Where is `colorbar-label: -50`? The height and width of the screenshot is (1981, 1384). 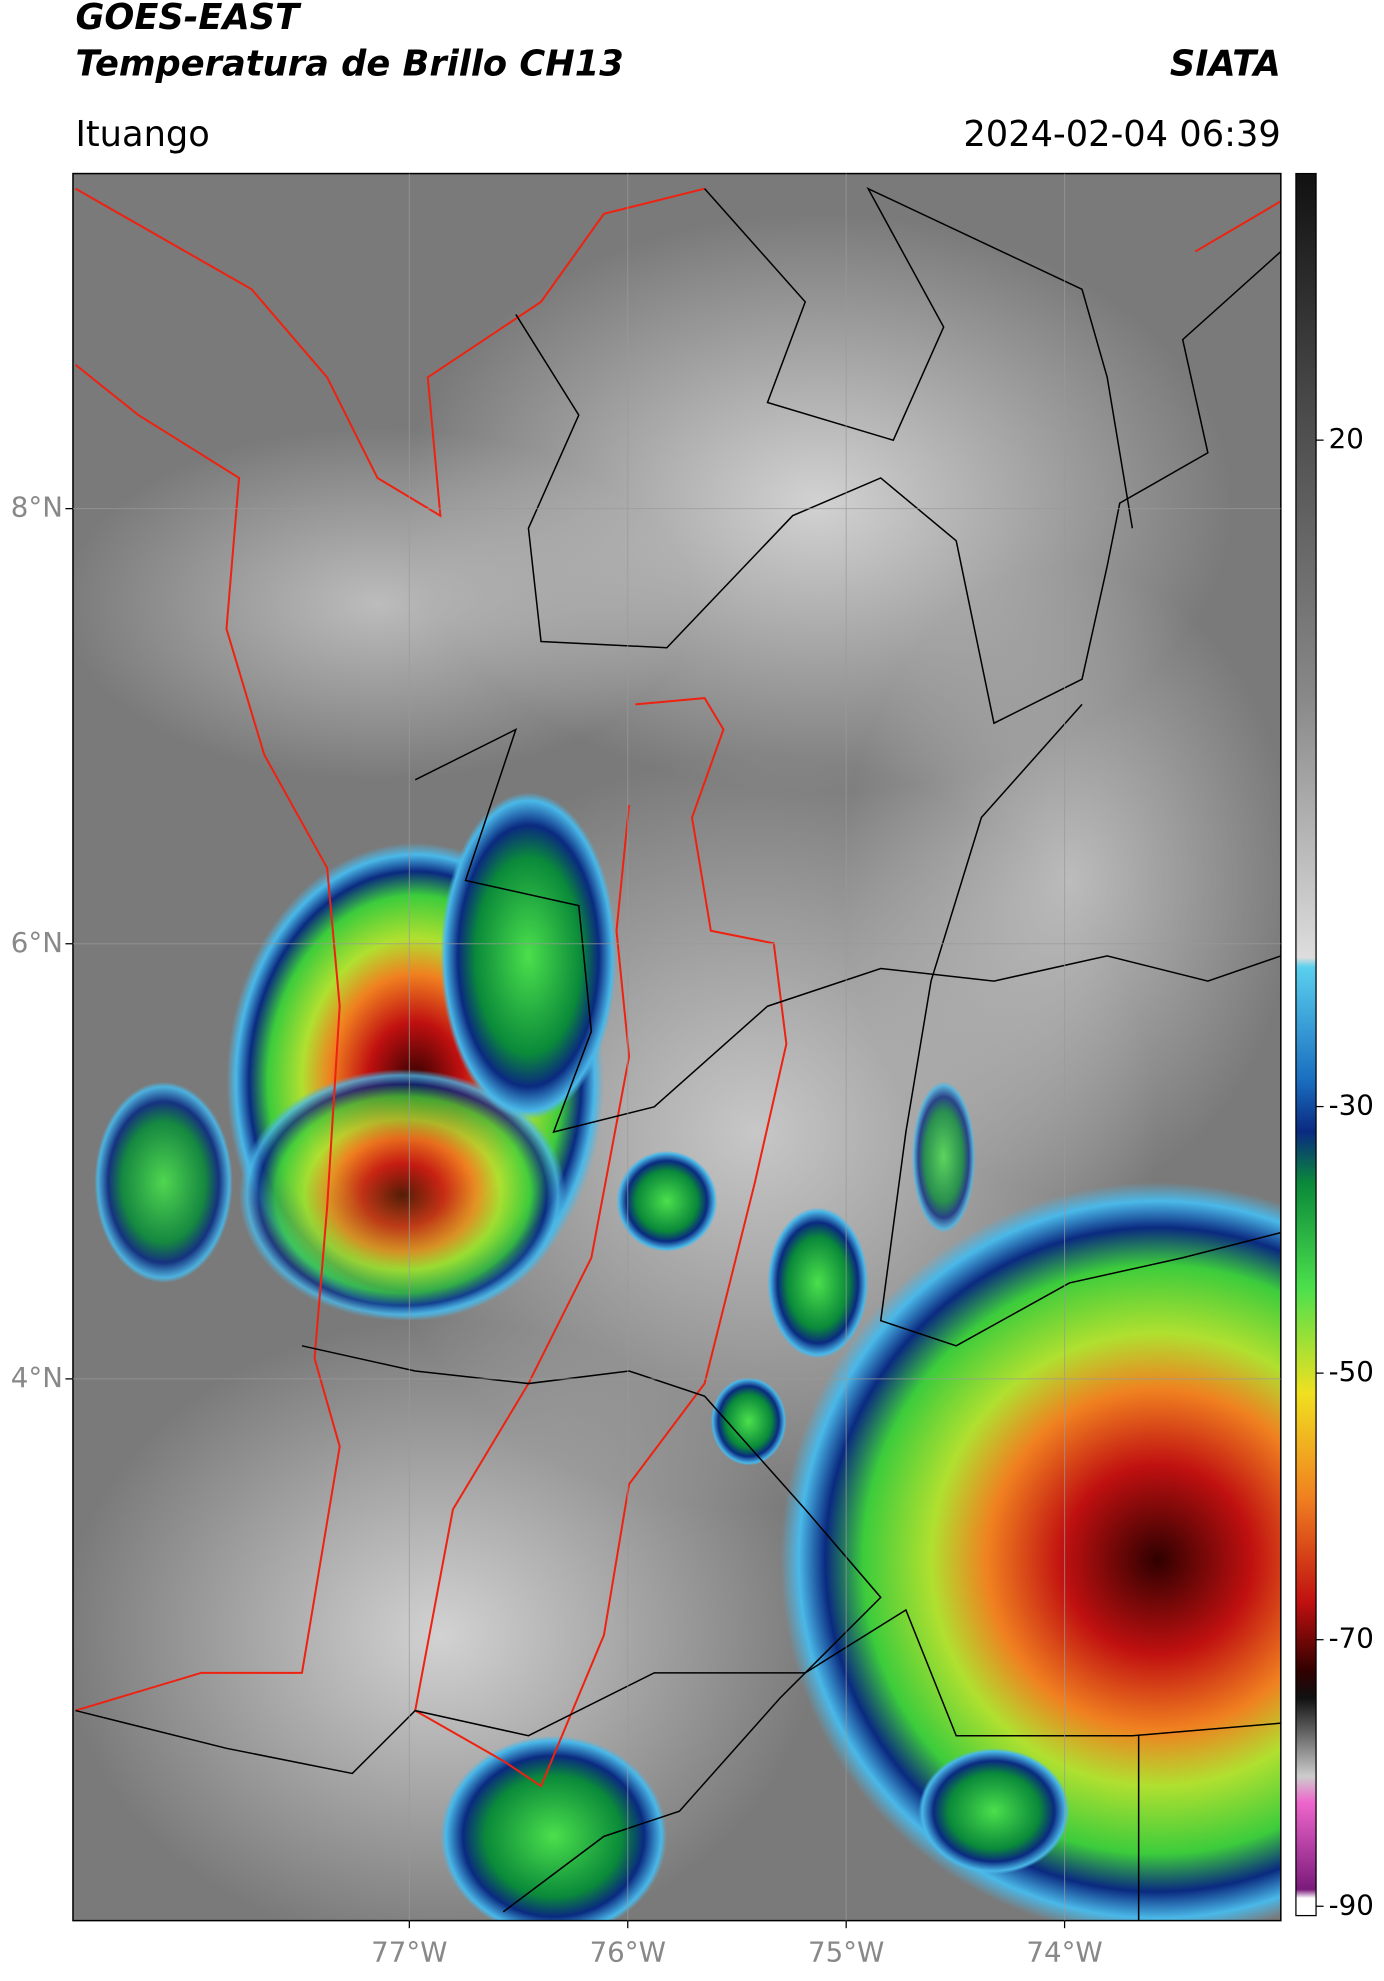 colorbar-label: -50 is located at coordinates (1351, 1371).